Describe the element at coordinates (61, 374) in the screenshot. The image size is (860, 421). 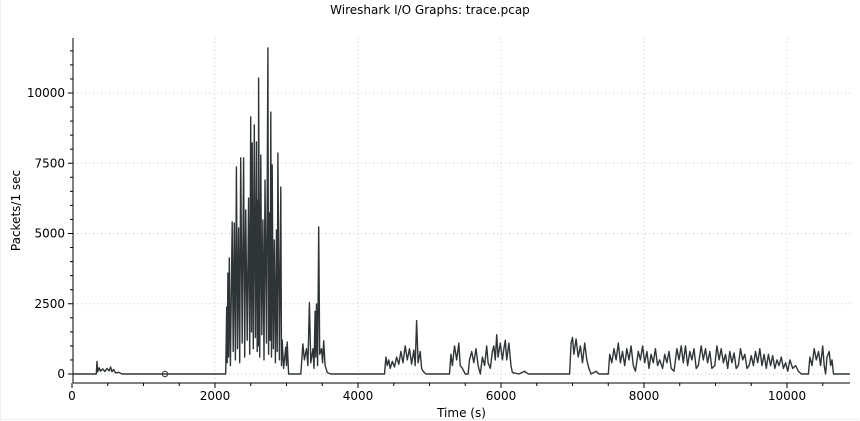
I see `y-tick-label: 0` at that location.